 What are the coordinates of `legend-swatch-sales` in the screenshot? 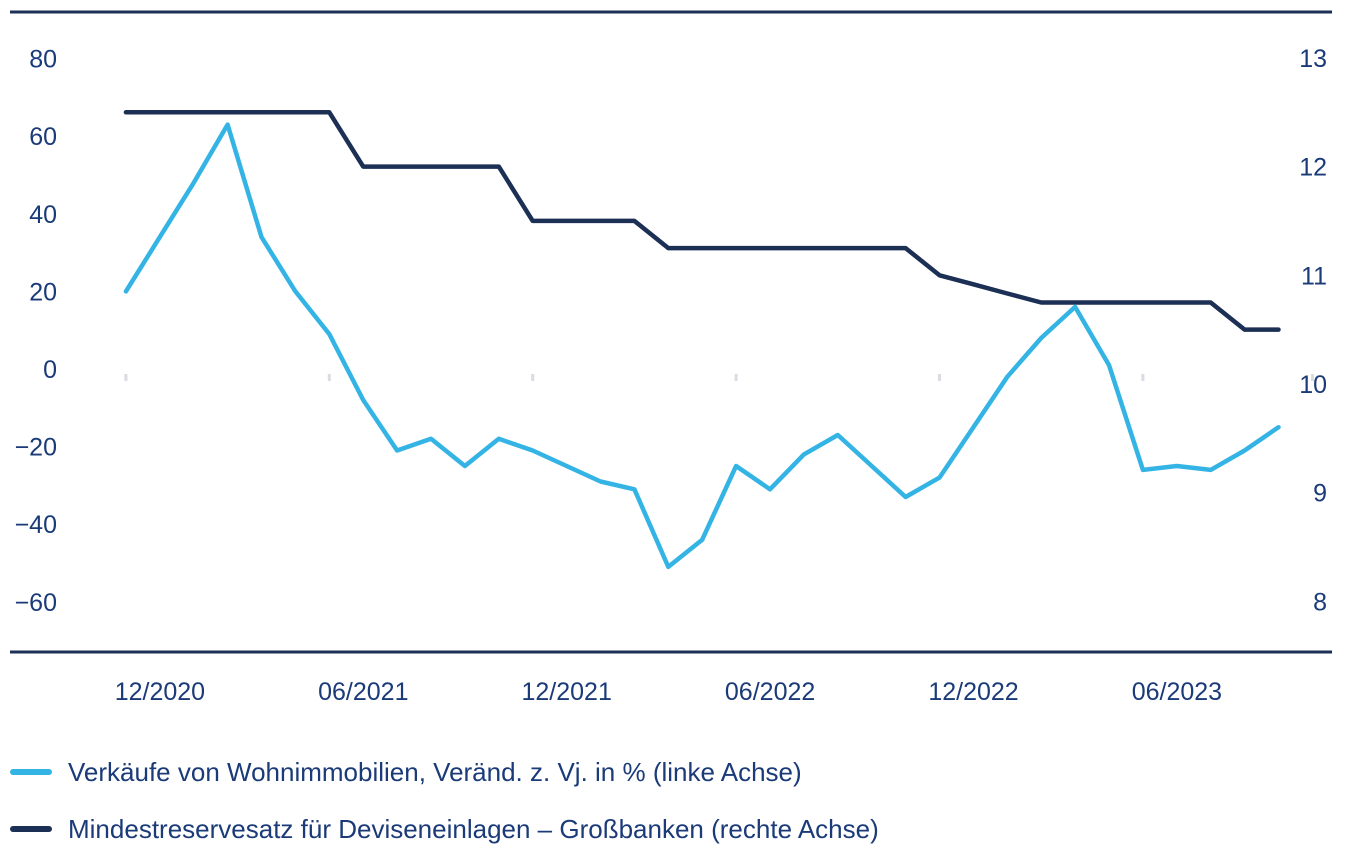 It's located at (31, 772).